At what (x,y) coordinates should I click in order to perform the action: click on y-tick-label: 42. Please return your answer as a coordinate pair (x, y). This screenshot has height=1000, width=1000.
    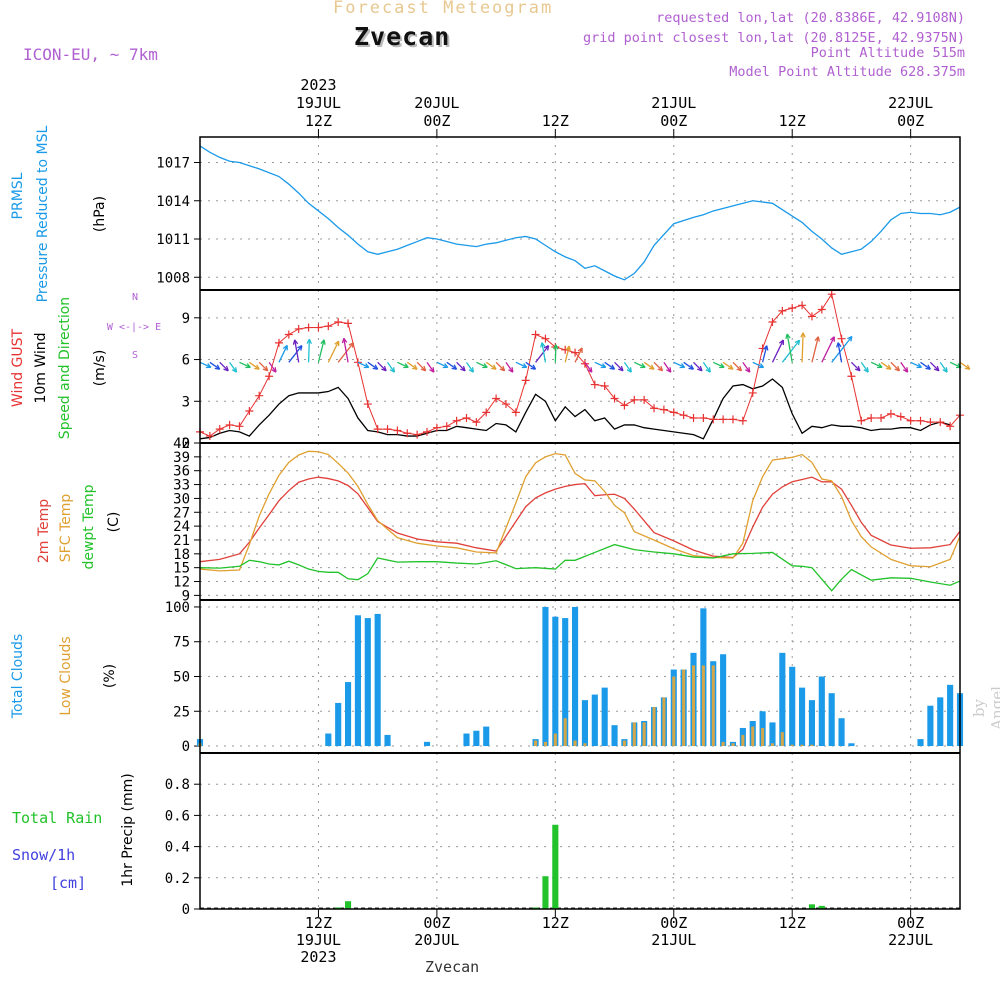
    Looking at the image, I should click on (181, 444).